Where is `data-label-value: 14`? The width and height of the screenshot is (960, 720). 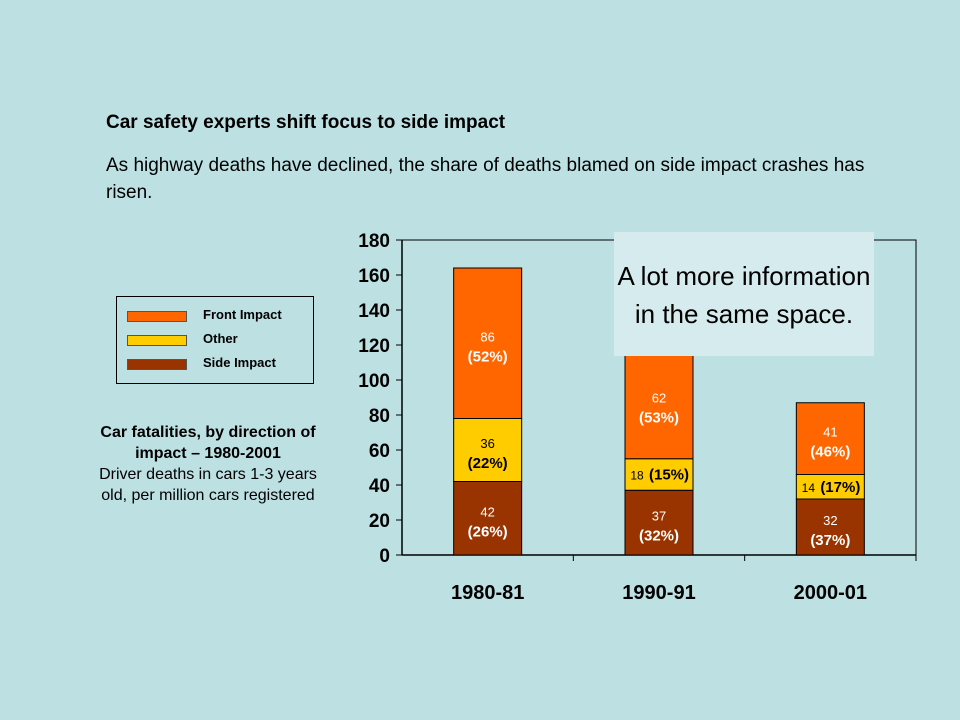
data-label-value: 14 is located at coordinates (809, 488).